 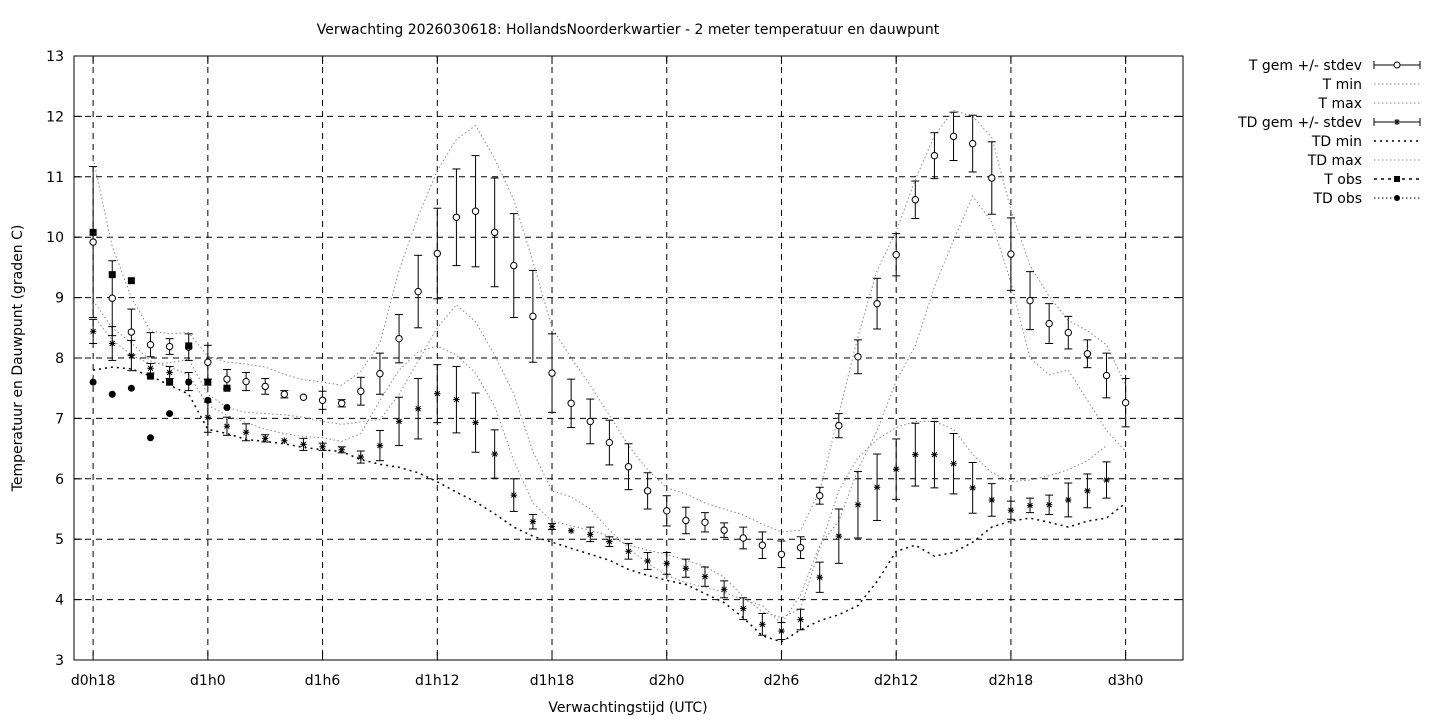 I want to click on y-tick-label: 5, so click(x=59, y=540).